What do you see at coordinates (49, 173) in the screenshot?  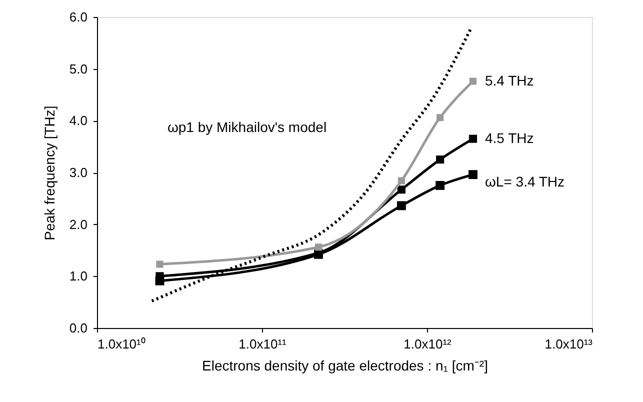 I see `y-axis-title: Peak frequency [THz]` at bounding box center [49, 173].